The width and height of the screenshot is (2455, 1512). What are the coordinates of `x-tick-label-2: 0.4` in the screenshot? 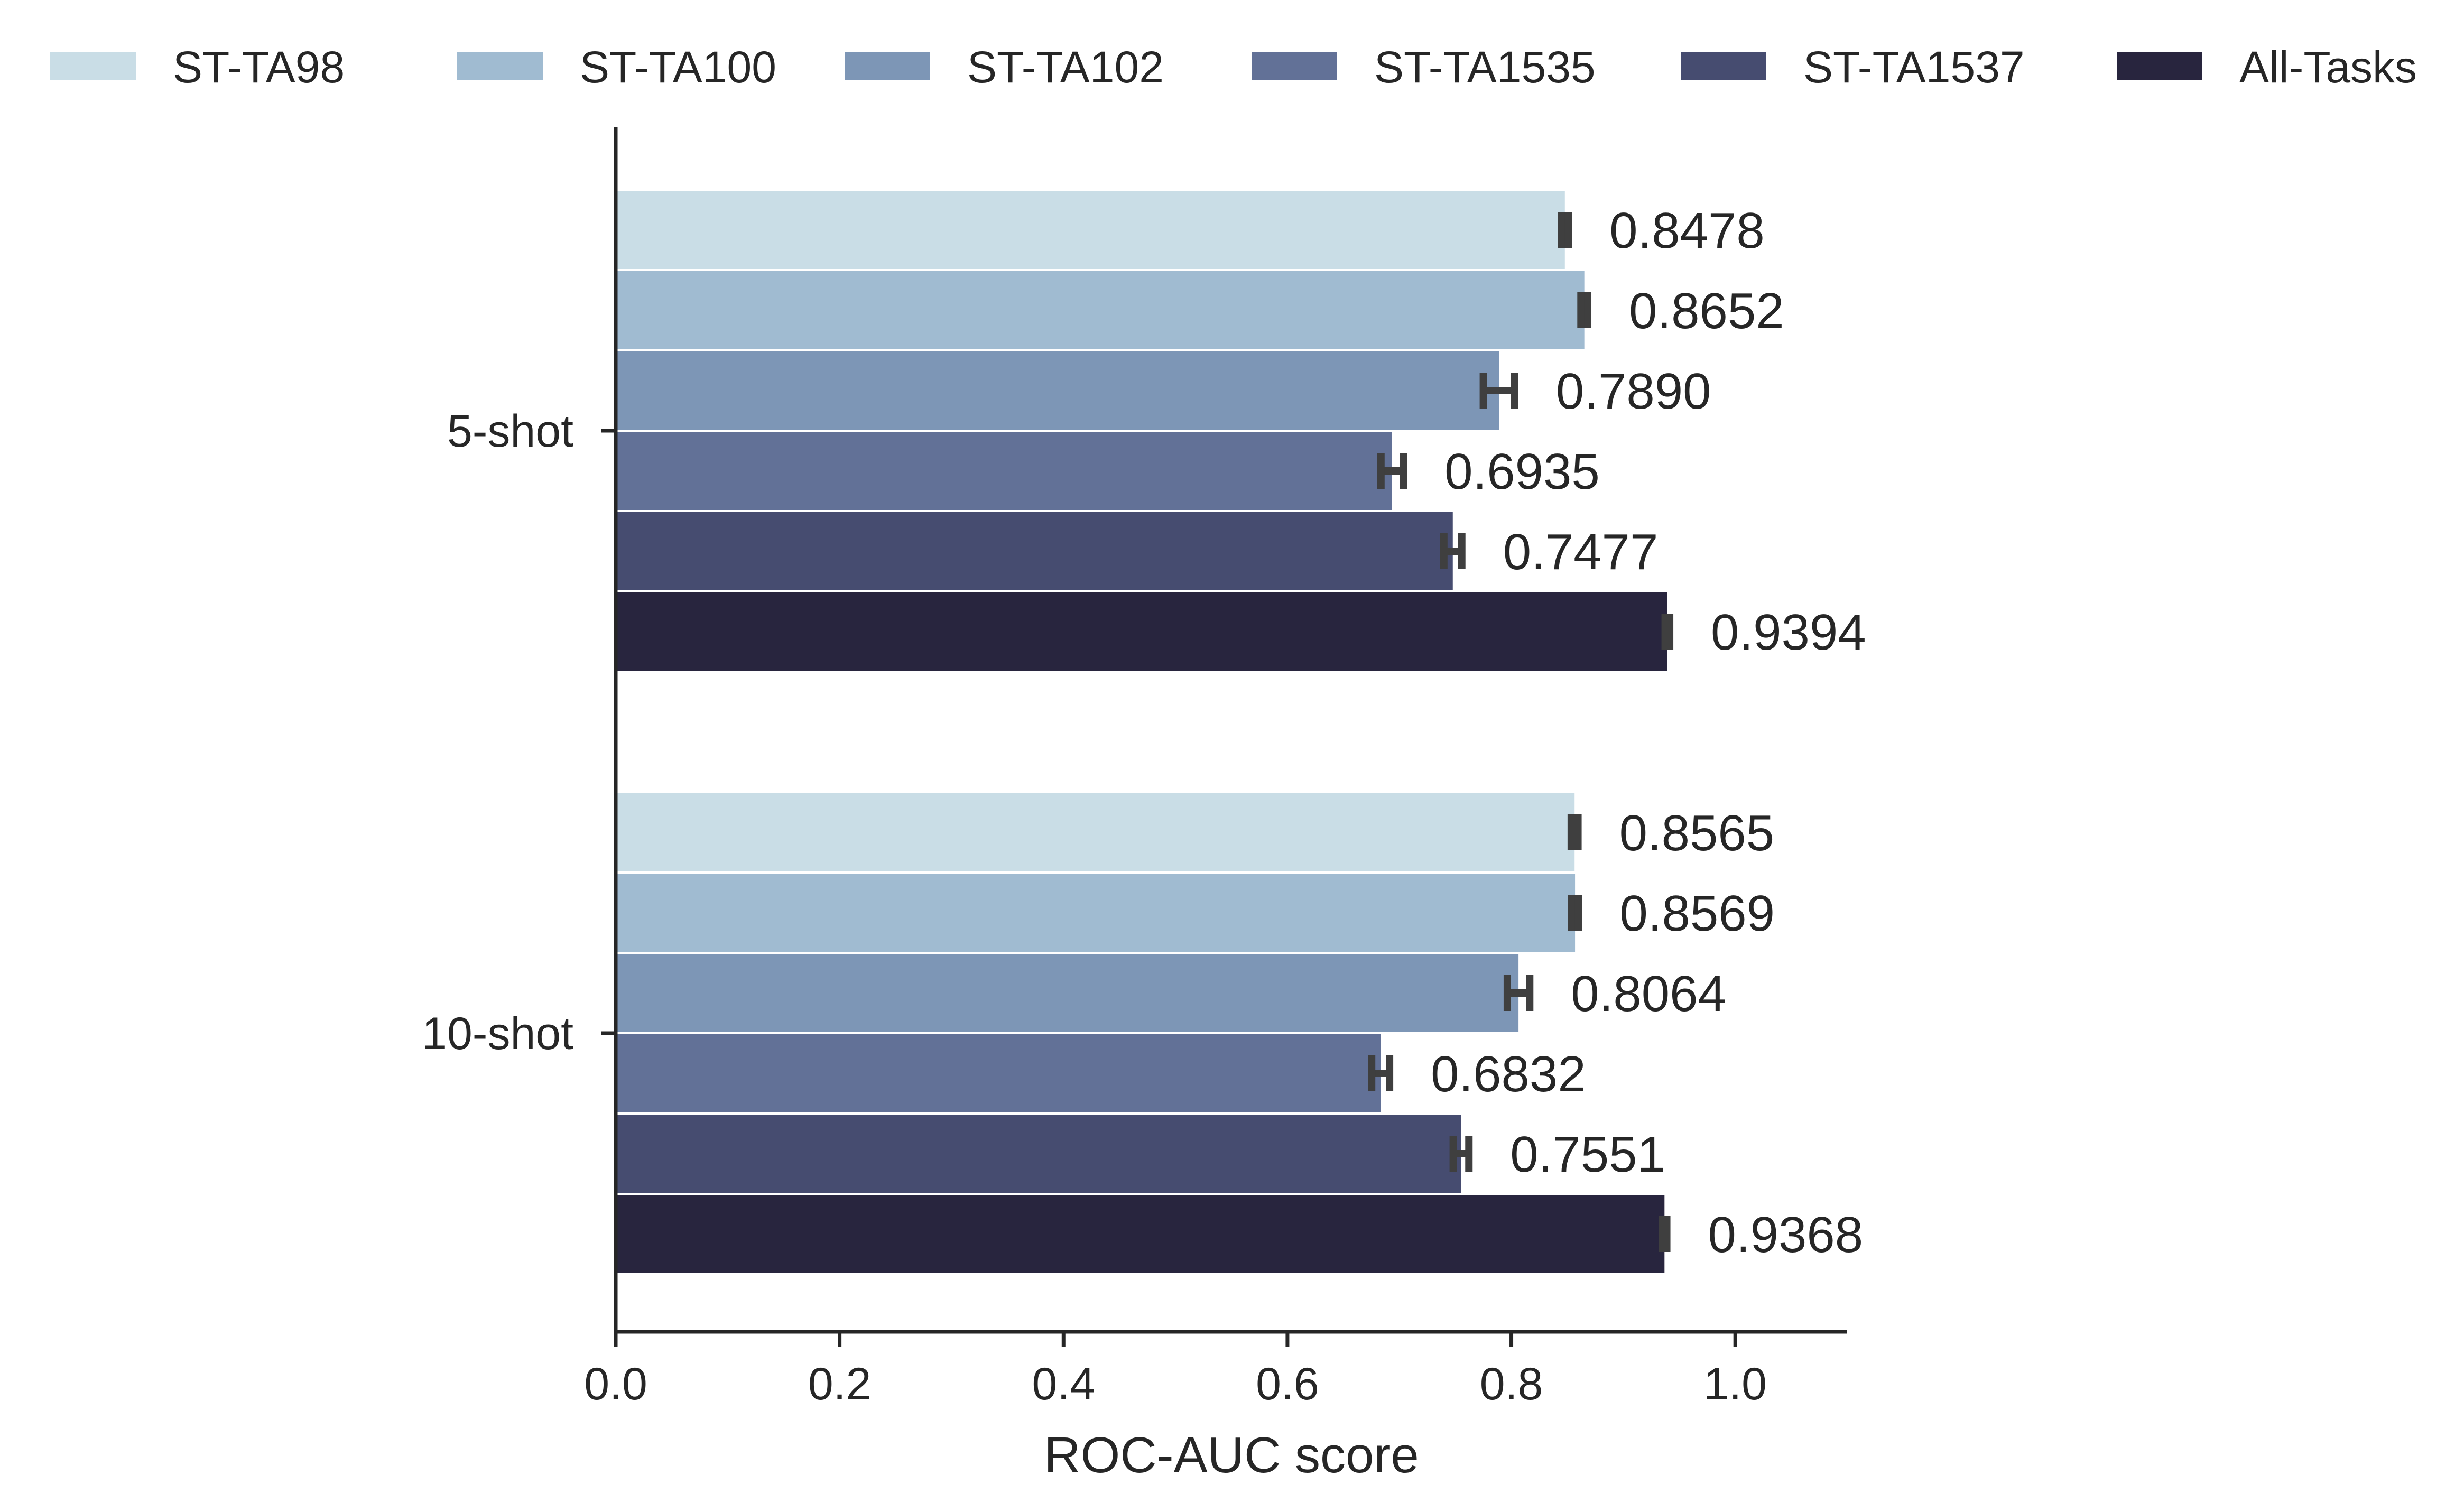 It's located at (1063, 1384).